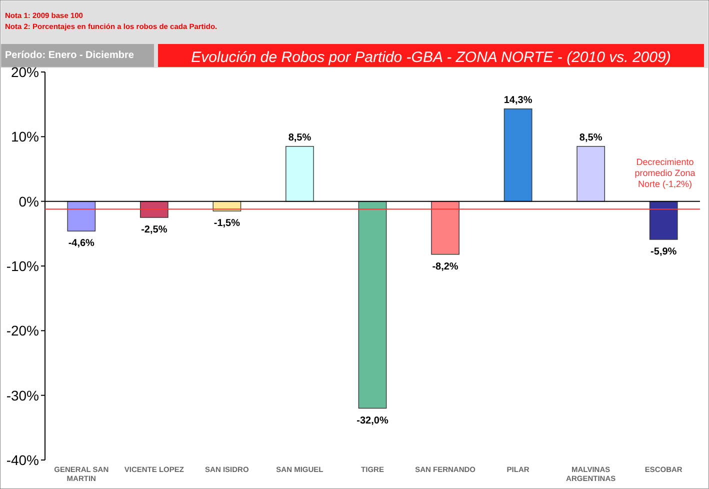  What do you see at coordinates (28, 201) in the screenshot?
I see `y-tick-label: 0%` at bounding box center [28, 201].